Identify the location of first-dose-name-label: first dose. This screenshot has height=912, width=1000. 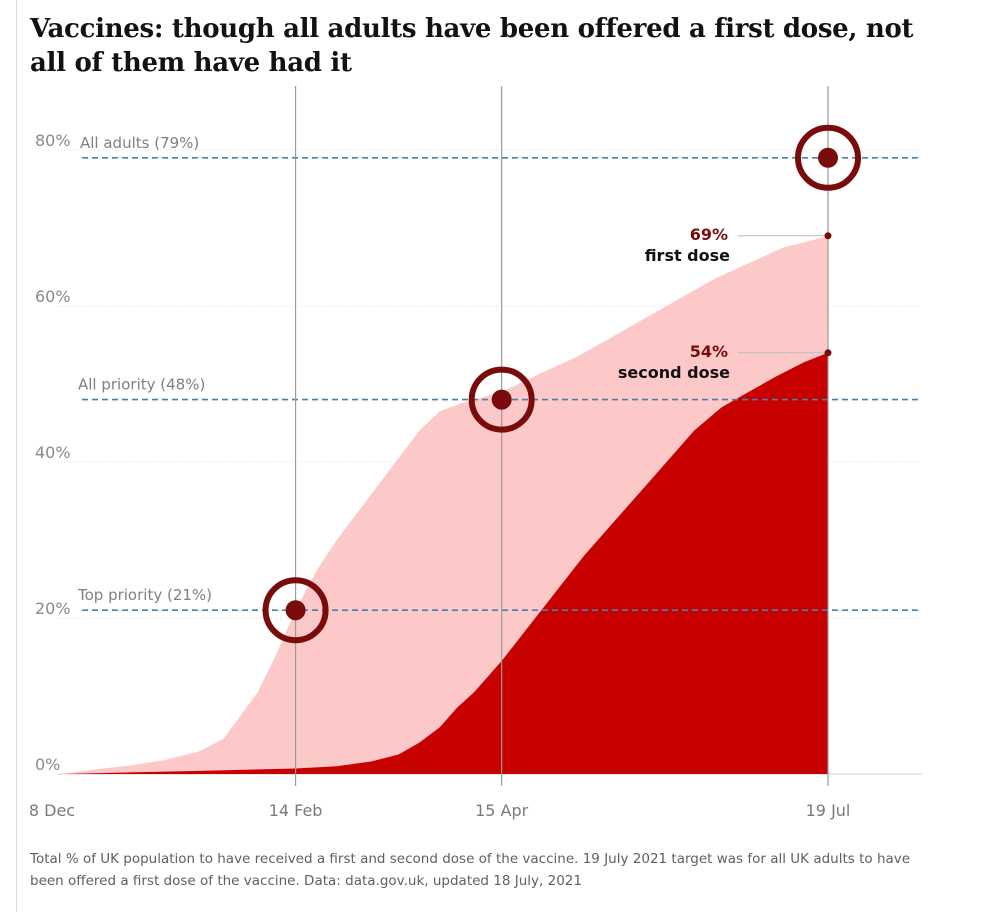
(687, 255).